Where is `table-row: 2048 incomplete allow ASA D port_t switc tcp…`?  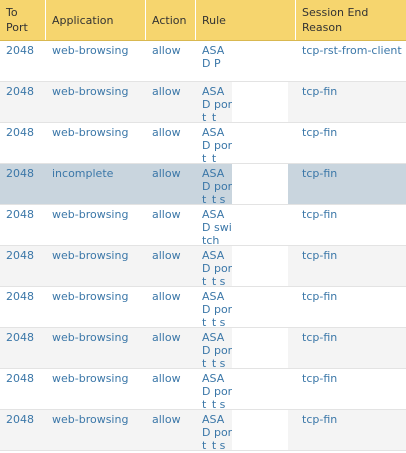 table-row: 2048 incomplete allow ASA D port_t switc tcp… is located at coordinates (203, 184).